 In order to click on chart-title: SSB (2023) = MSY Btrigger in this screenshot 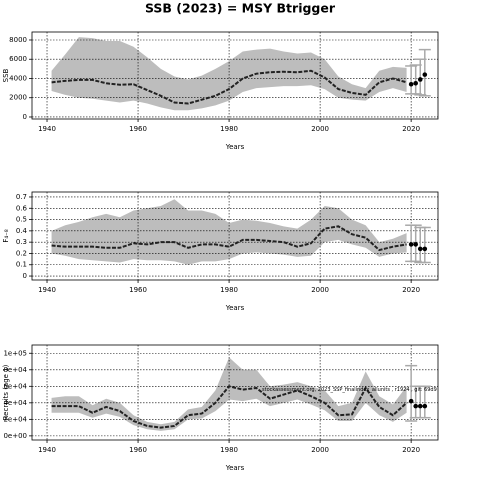, I will do `click(240, 8)`.